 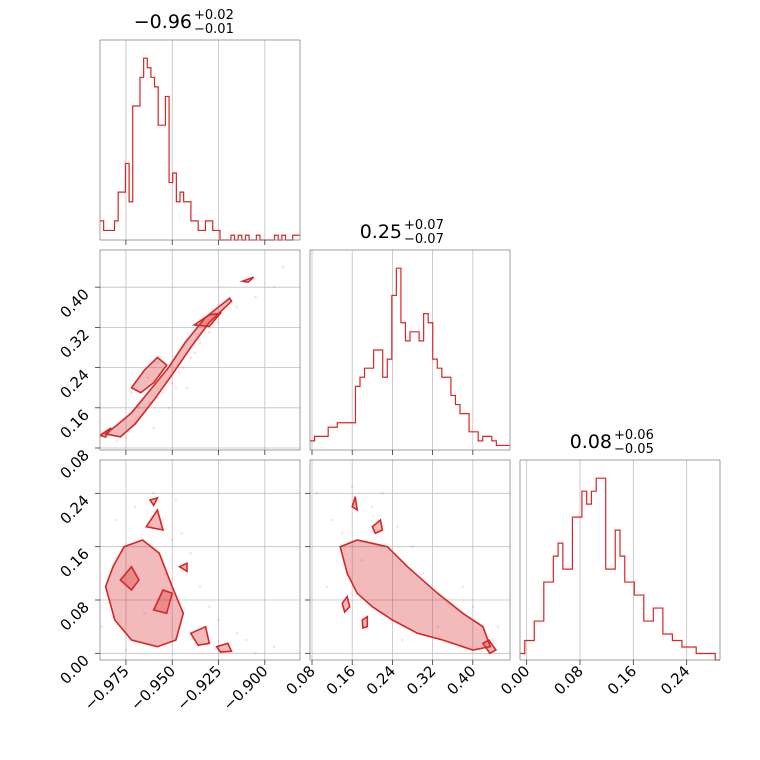 I want to click on y-tick-label: 0.40, so click(x=74, y=303).